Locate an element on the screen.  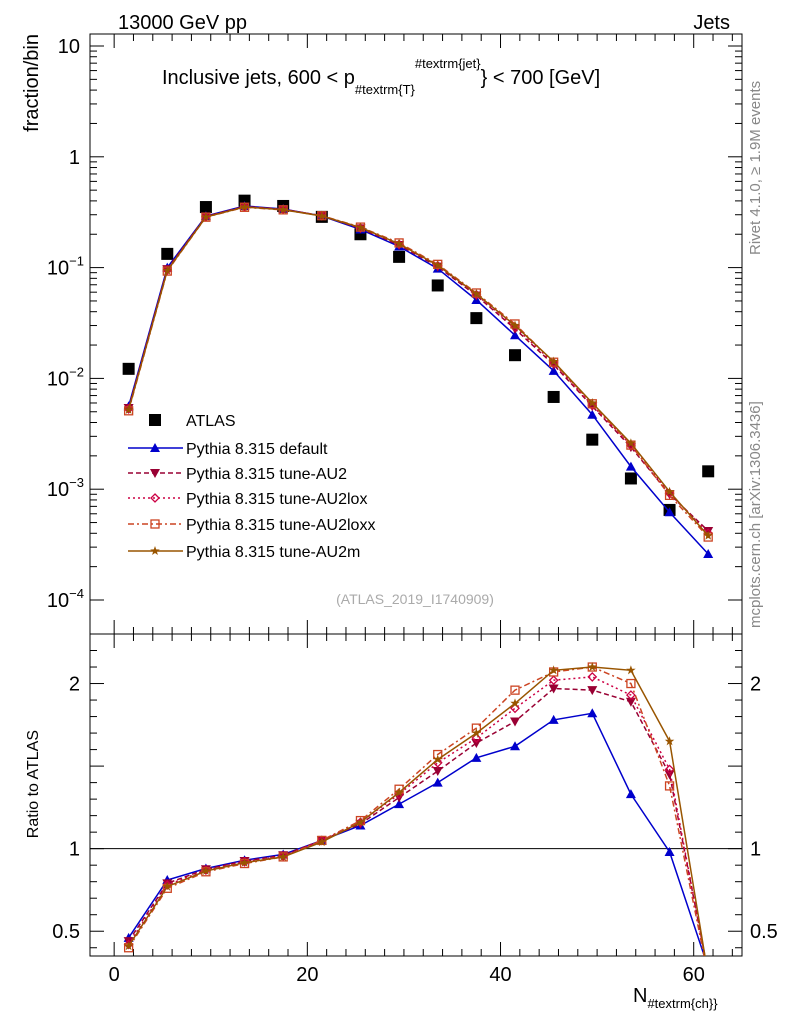
y-tick-label-ratio: 2 is located at coordinates (74, 685).